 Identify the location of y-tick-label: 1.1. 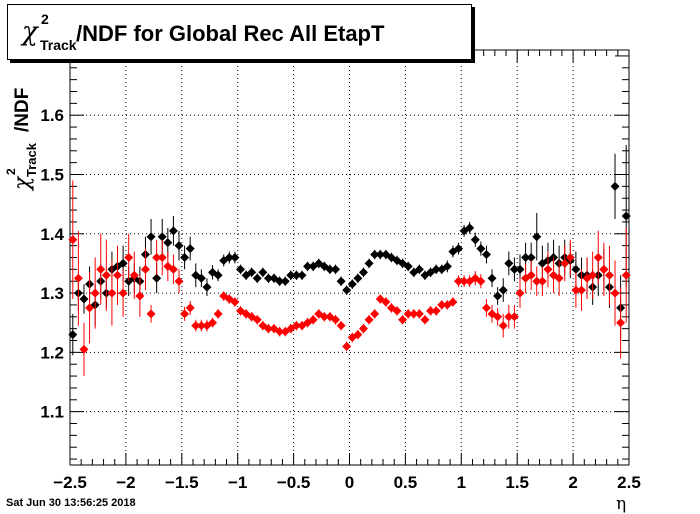
(52, 412).